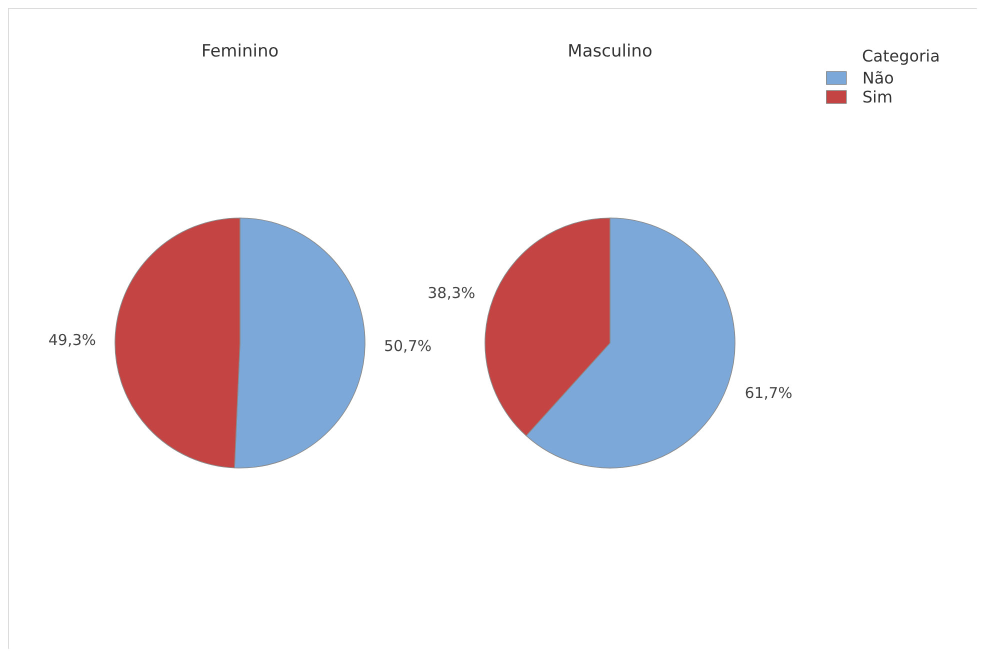 The image size is (986, 664). Describe the element at coordinates (408, 346) in the screenshot. I see `data-label: 50,7%` at that location.